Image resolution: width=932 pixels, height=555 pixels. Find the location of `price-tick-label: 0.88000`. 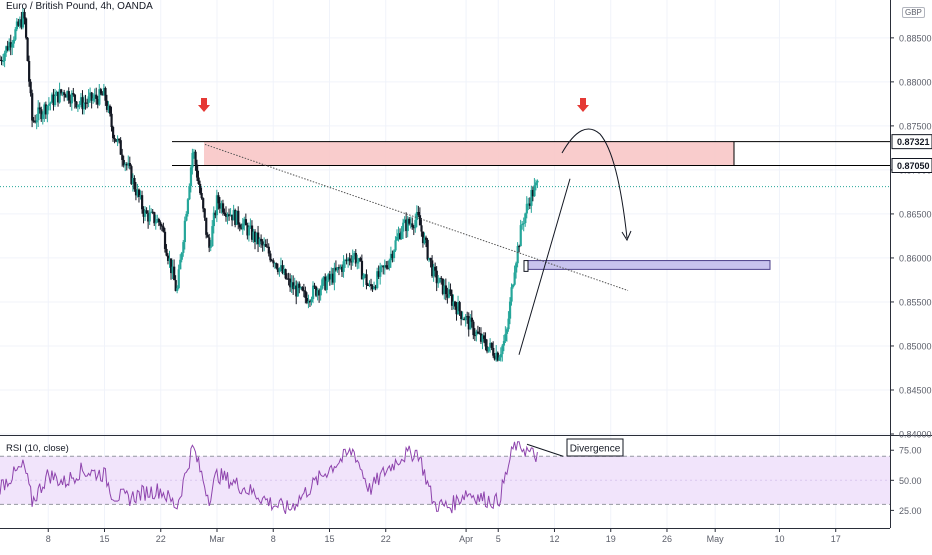

price-tick-label: 0.88000 is located at coordinates (915, 82).